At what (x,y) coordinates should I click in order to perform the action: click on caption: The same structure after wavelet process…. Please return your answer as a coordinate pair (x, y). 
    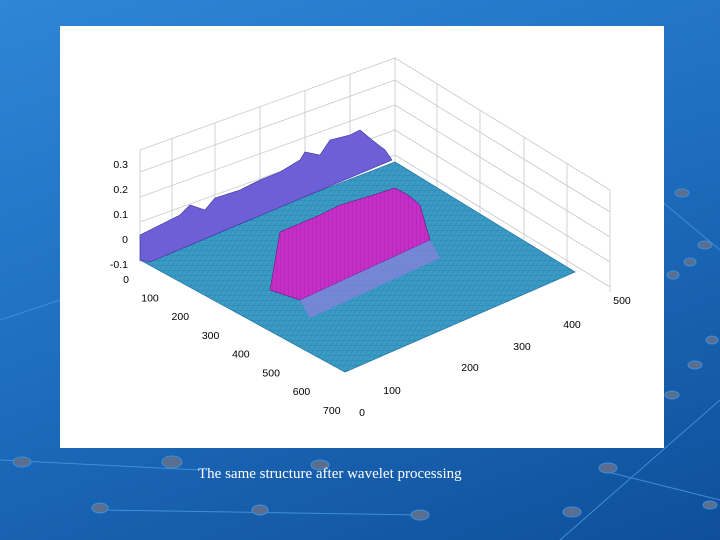
    Looking at the image, I should click on (330, 474).